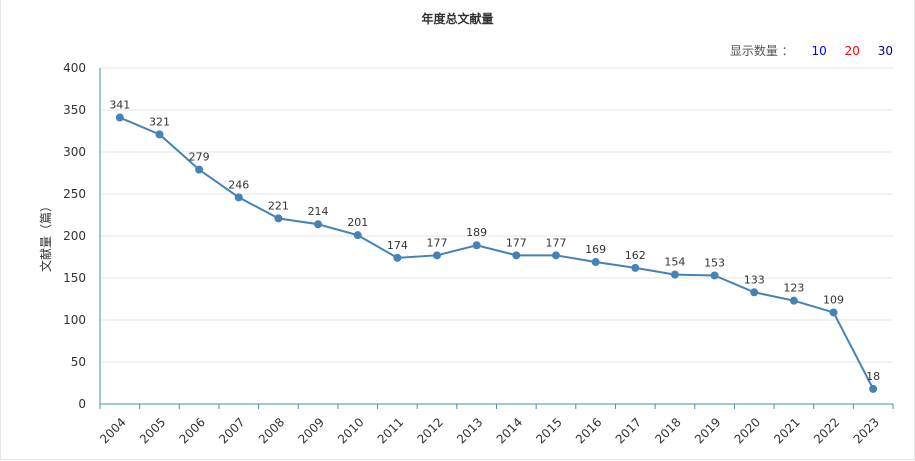 The image size is (915, 461). What do you see at coordinates (747, 430) in the screenshot?
I see `x-tick-label: 2020` at bounding box center [747, 430].